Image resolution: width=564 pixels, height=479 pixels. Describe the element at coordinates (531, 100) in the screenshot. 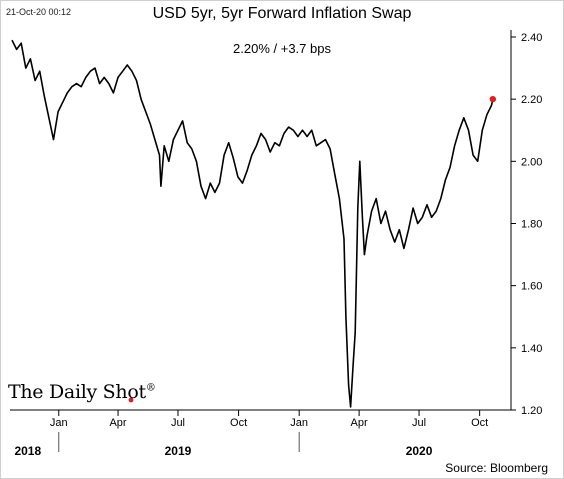

I see `y-tick-label: 2.20` at that location.